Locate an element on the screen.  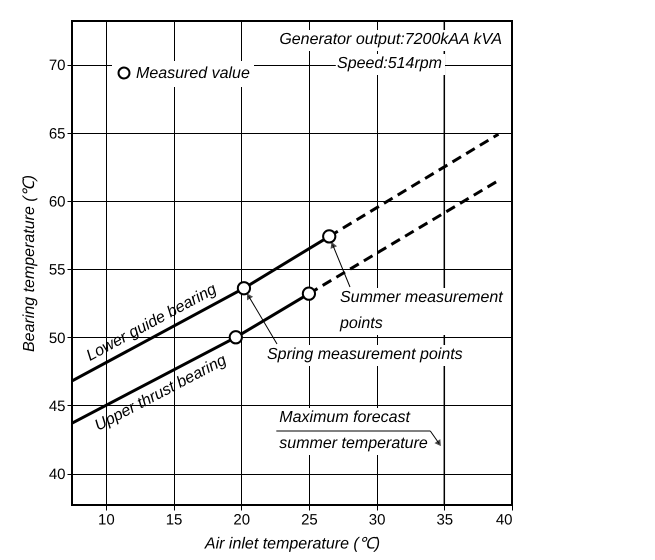
y-tick-label: 45 is located at coordinates (57, 406).